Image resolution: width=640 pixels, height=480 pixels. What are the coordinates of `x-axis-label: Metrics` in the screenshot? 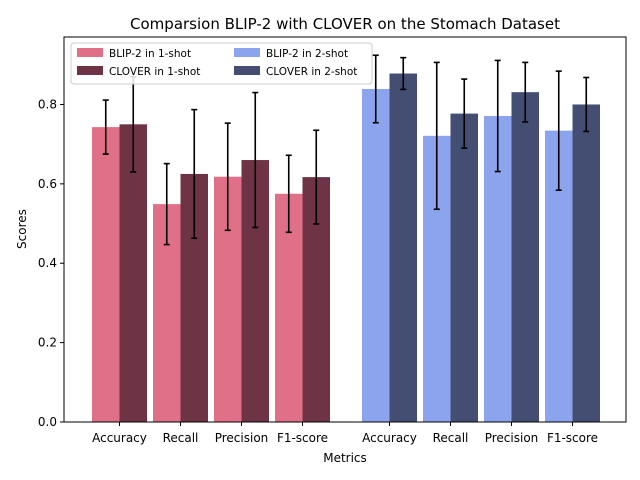 It's located at (345, 458).